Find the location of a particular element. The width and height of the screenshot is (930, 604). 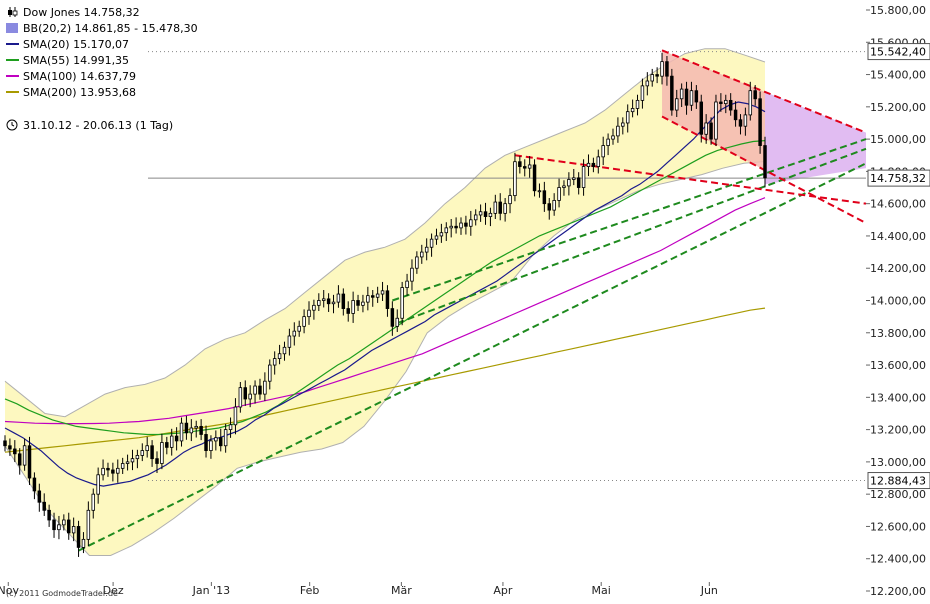

y-tick-label: 12.800,00 is located at coordinates (898, 494).